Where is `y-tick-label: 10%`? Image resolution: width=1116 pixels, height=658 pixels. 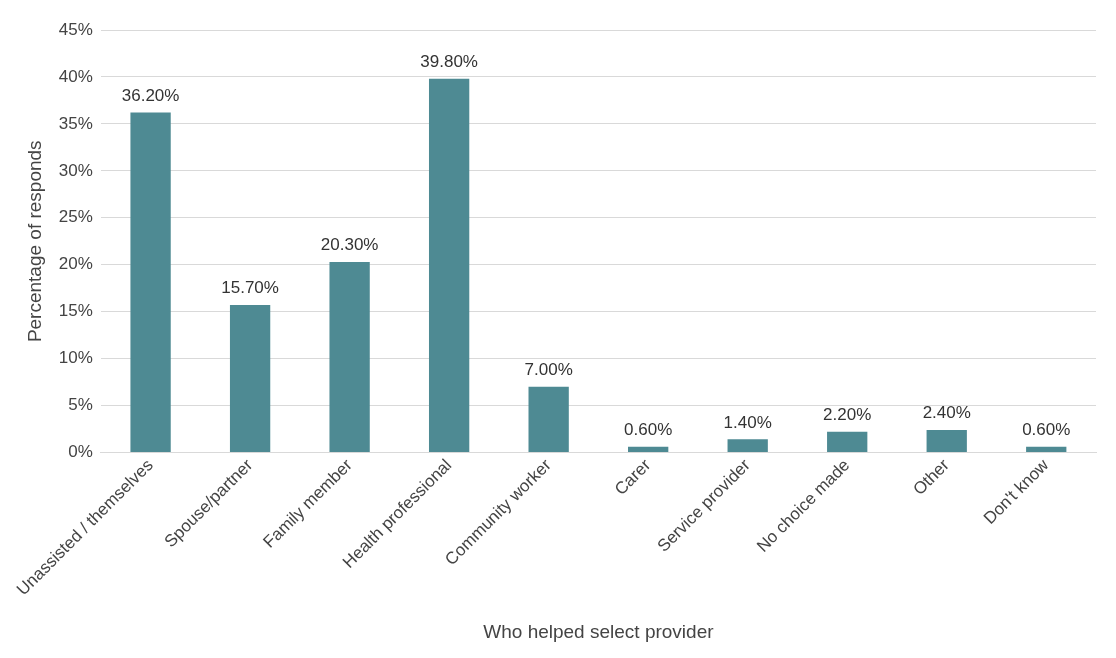
y-tick-label: 10% is located at coordinates (75, 358).